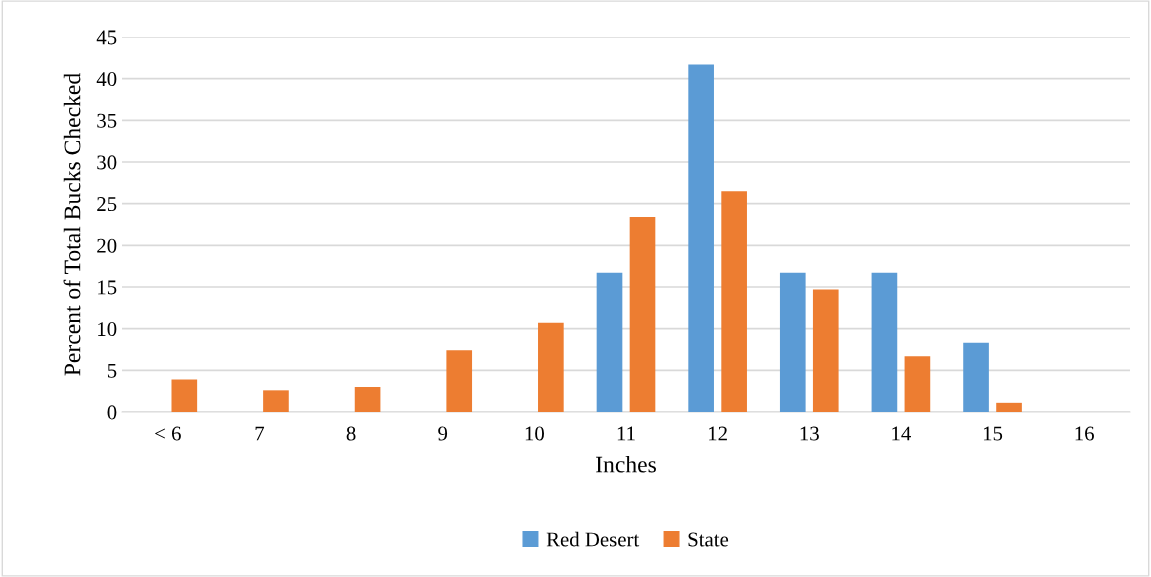 The height and width of the screenshot is (577, 1151). I want to click on y-tick-label: 20, so click(107, 245).